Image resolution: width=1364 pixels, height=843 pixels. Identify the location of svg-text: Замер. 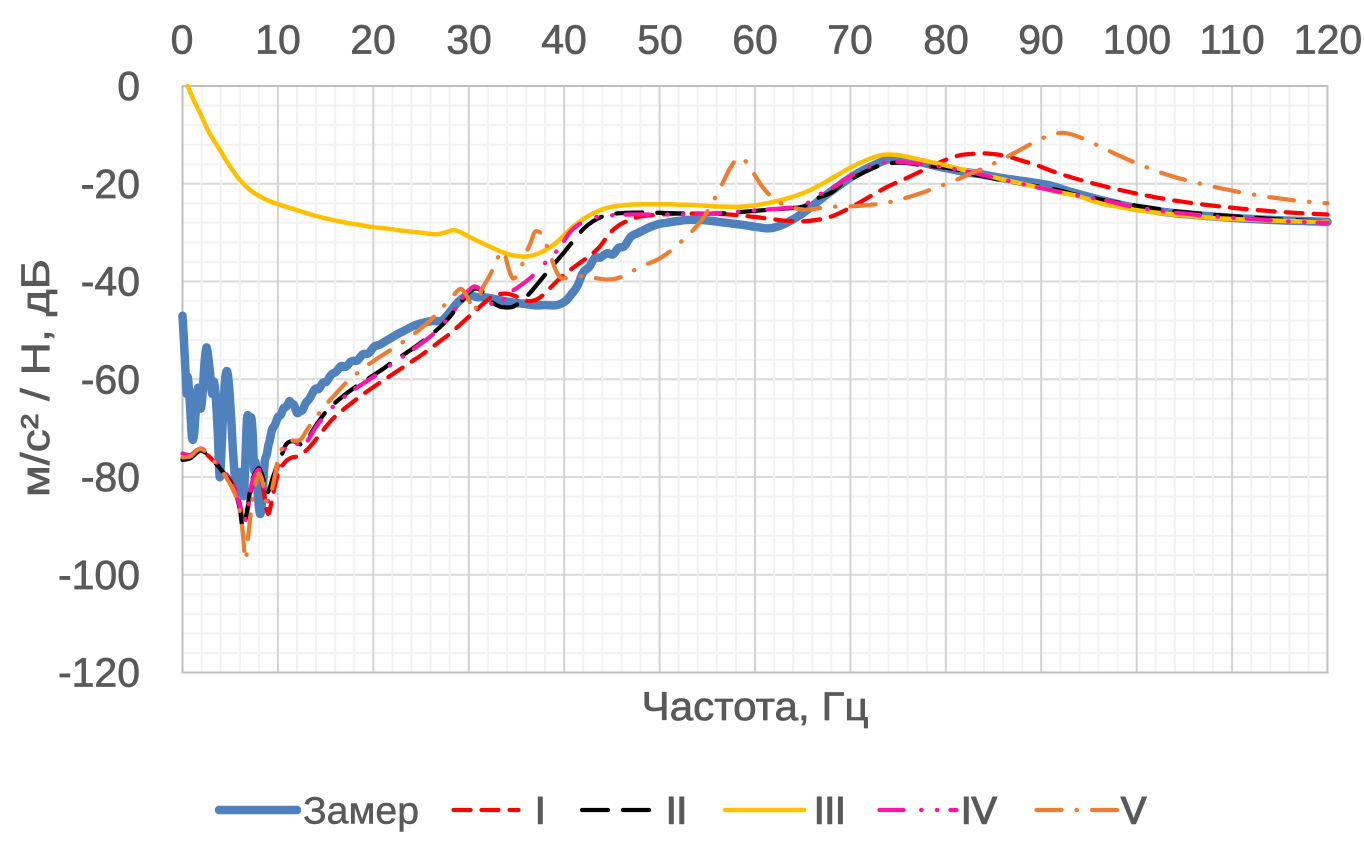
(361, 812).